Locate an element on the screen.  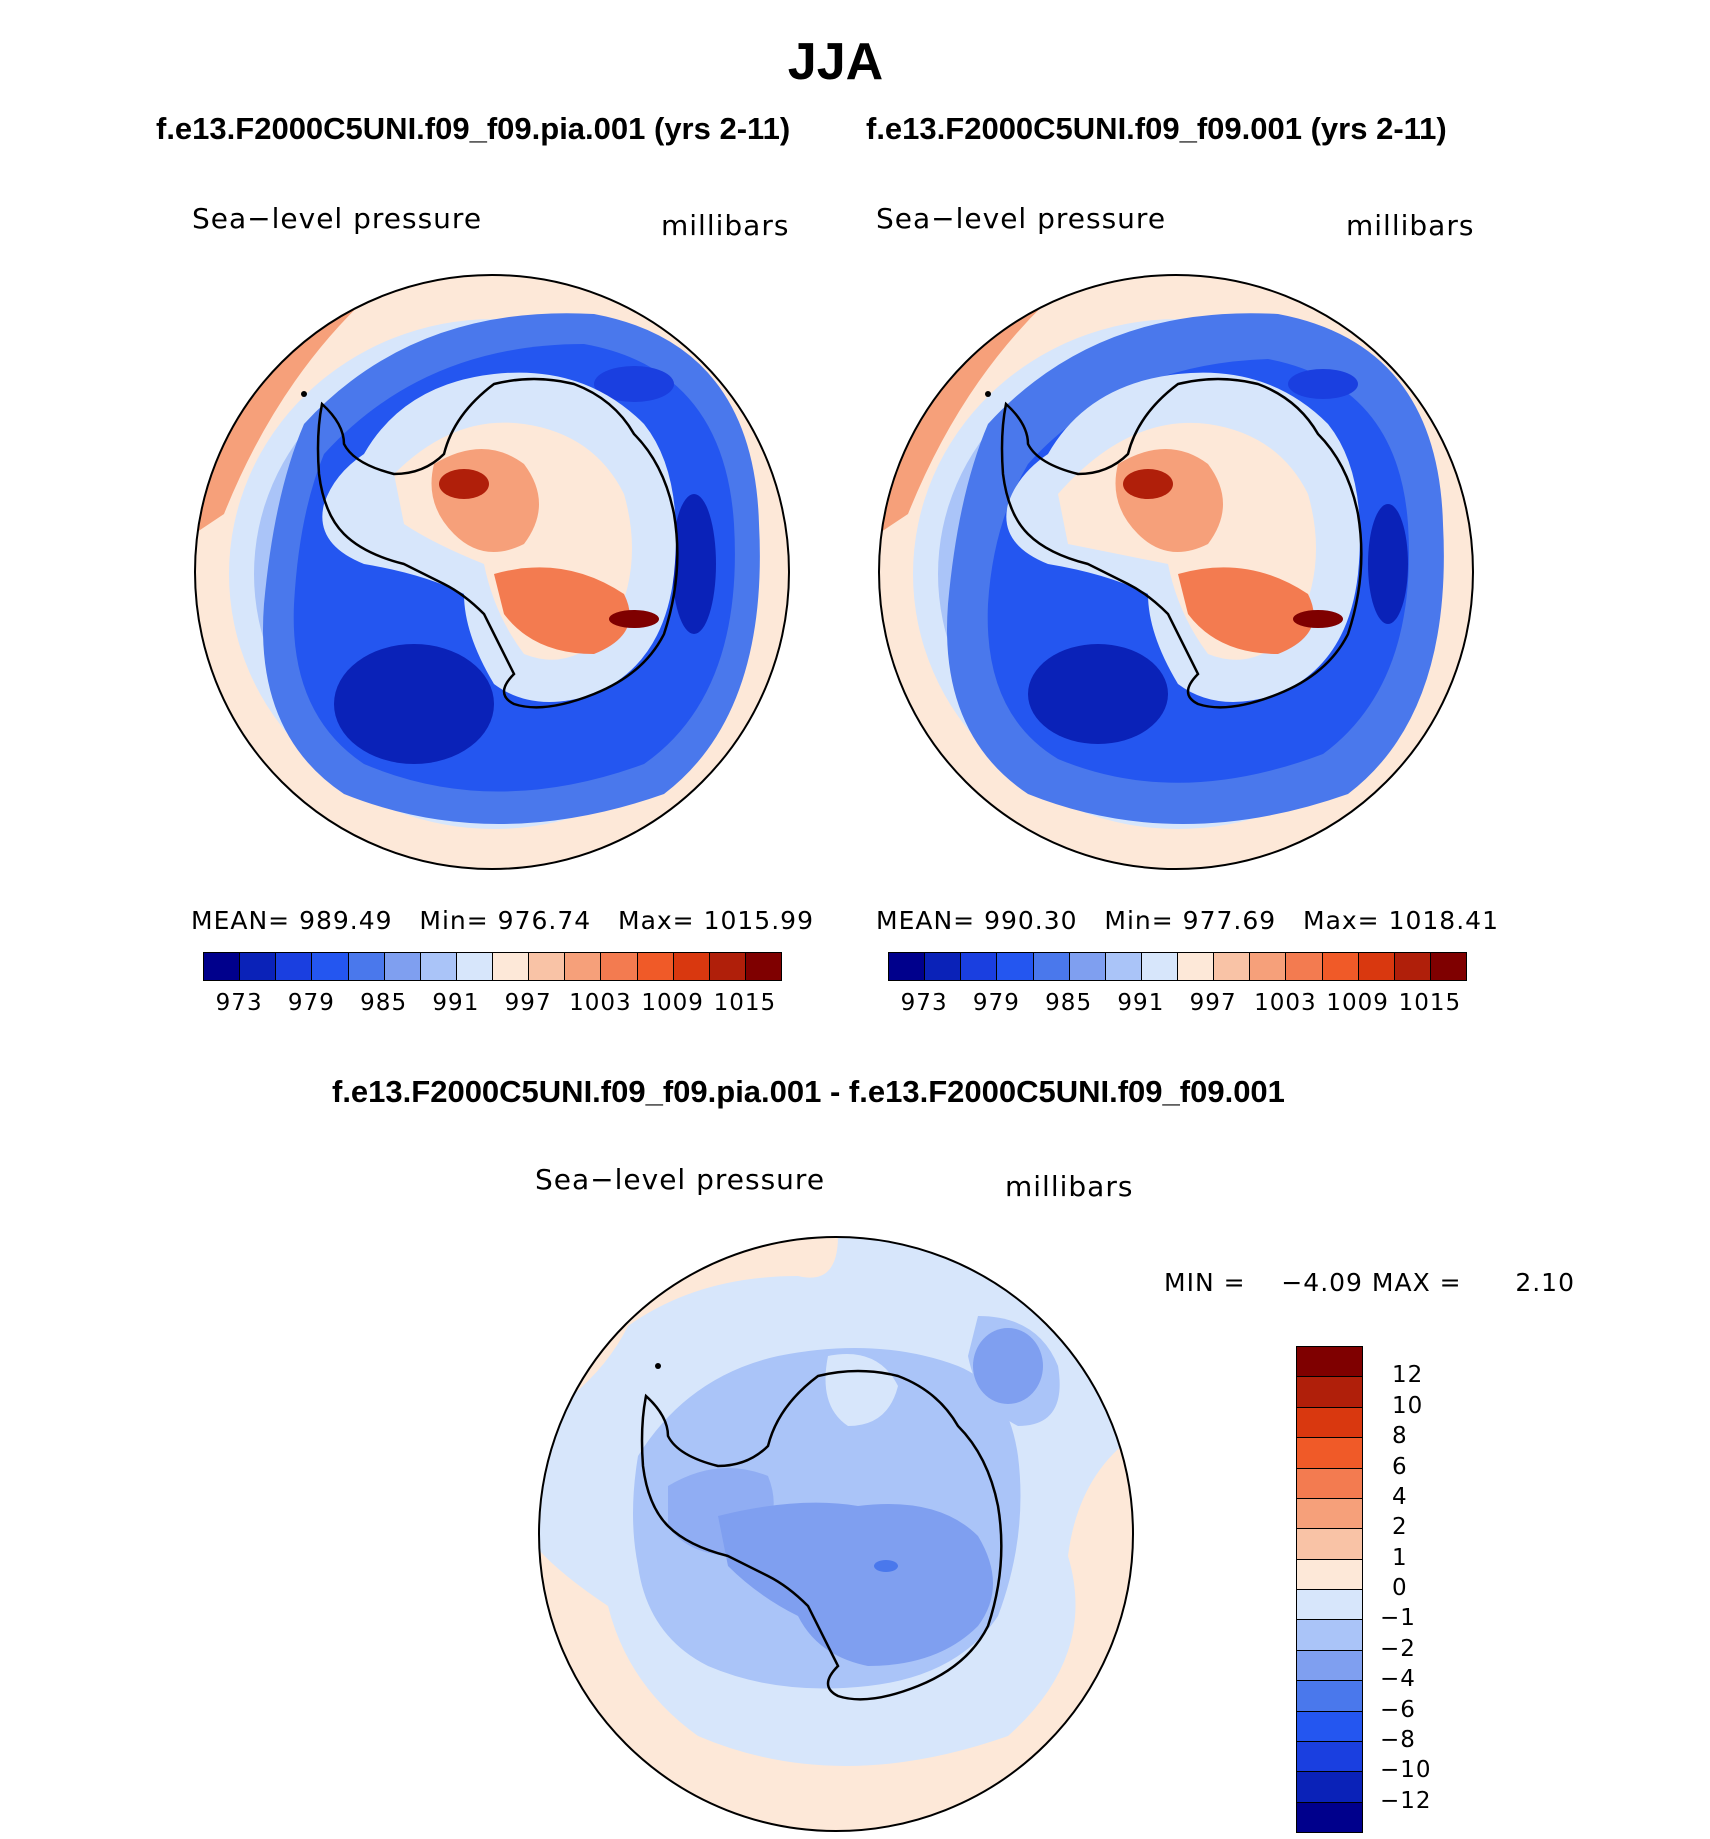
panel-2-units-label: millibars is located at coordinates (1410, 225).